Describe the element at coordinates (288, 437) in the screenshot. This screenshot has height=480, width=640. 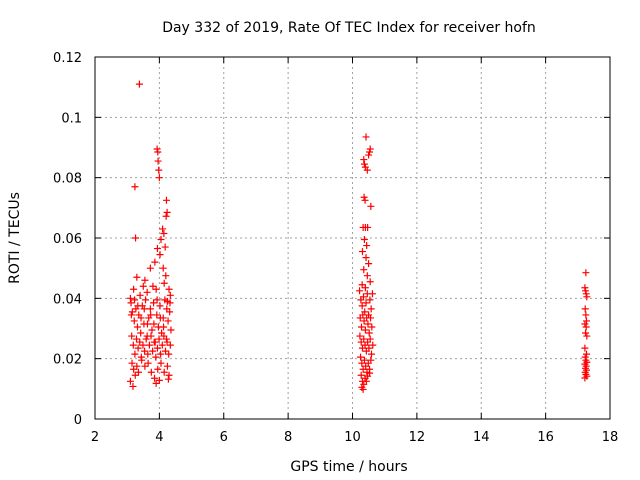
I see `x-tick-label: 8` at that location.